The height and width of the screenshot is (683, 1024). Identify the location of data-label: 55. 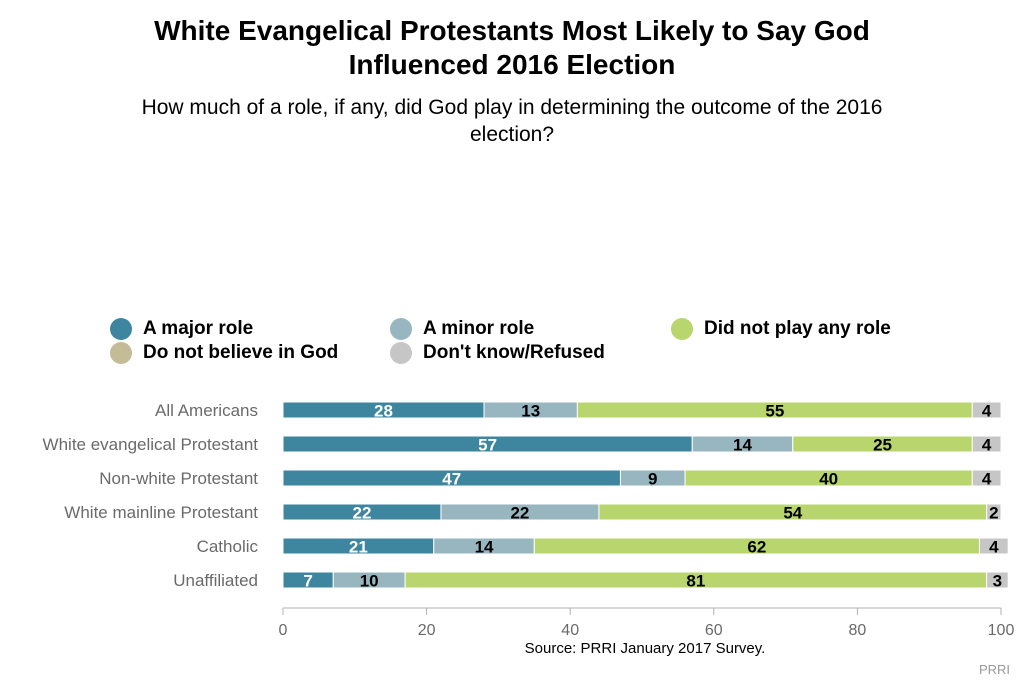
(774, 411).